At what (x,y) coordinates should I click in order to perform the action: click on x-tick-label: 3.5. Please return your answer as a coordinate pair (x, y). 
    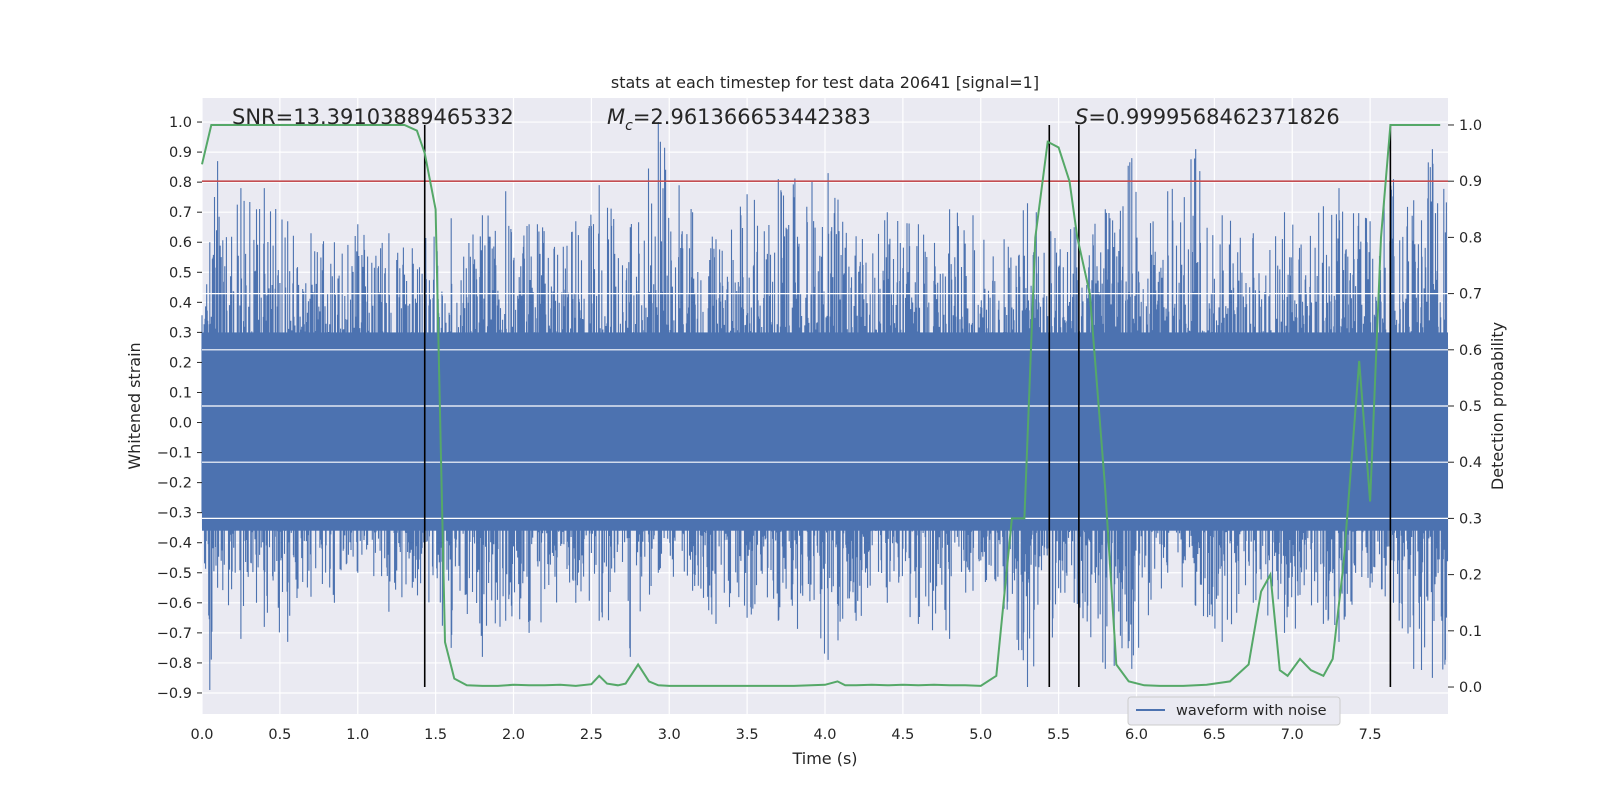
    Looking at the image, I should click on (747, 735).